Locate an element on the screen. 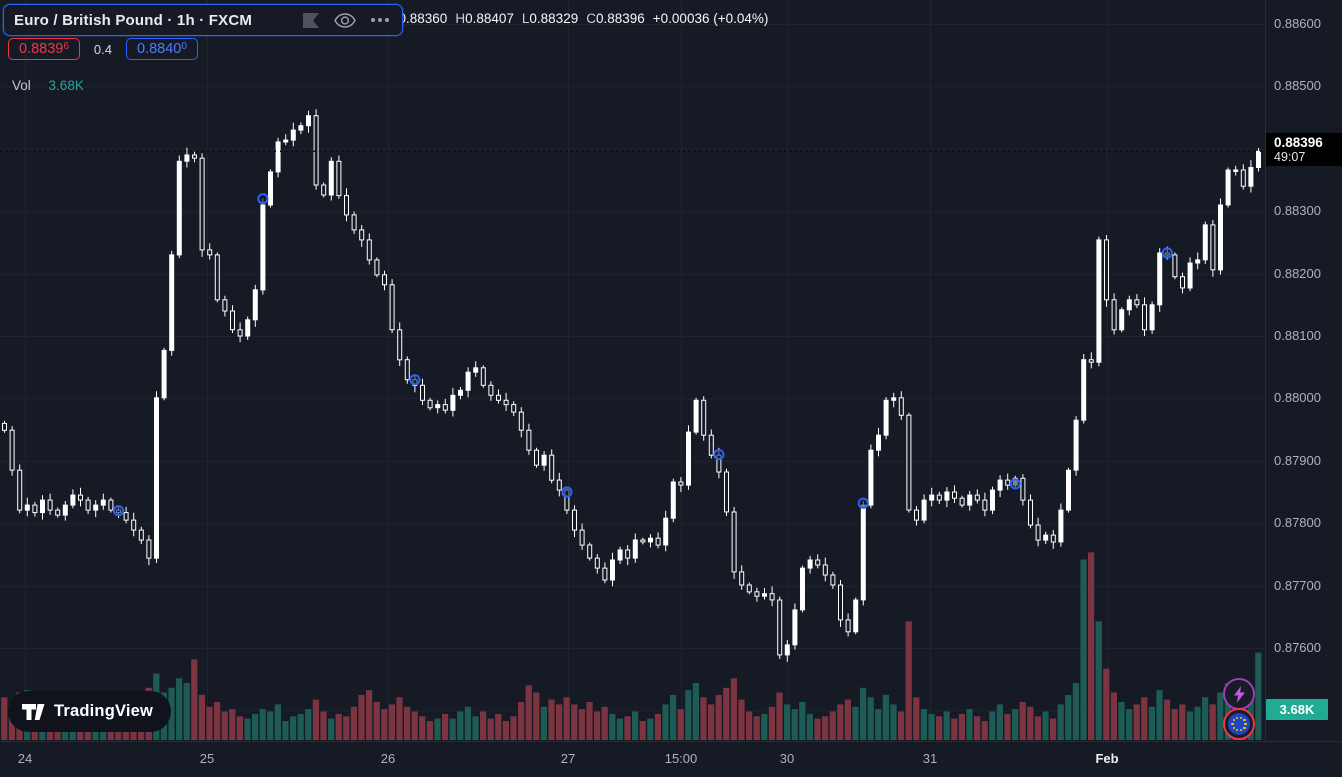 Image resolution: width=1342 pixels, height=777 pixels. ask-button: 0.88400 is located at coordinates (162, 49).